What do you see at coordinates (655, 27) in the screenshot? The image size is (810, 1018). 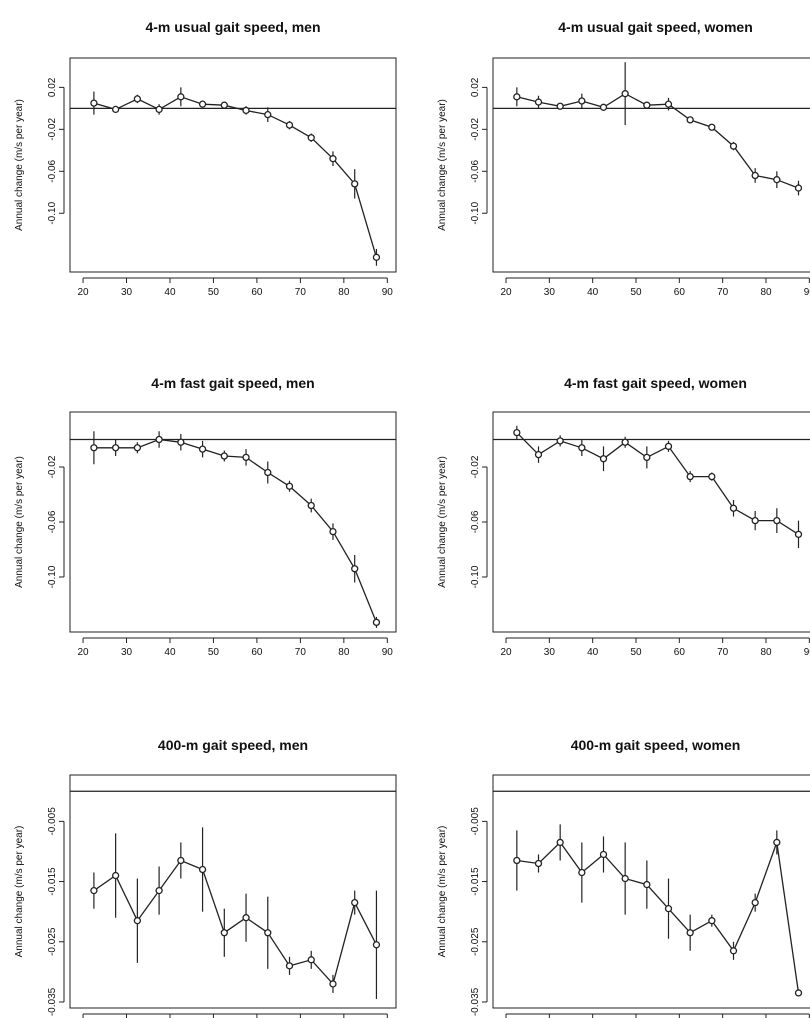 I see `panel-2-title: 4-m usual gait speed, women` at bounding box center [655, 27].